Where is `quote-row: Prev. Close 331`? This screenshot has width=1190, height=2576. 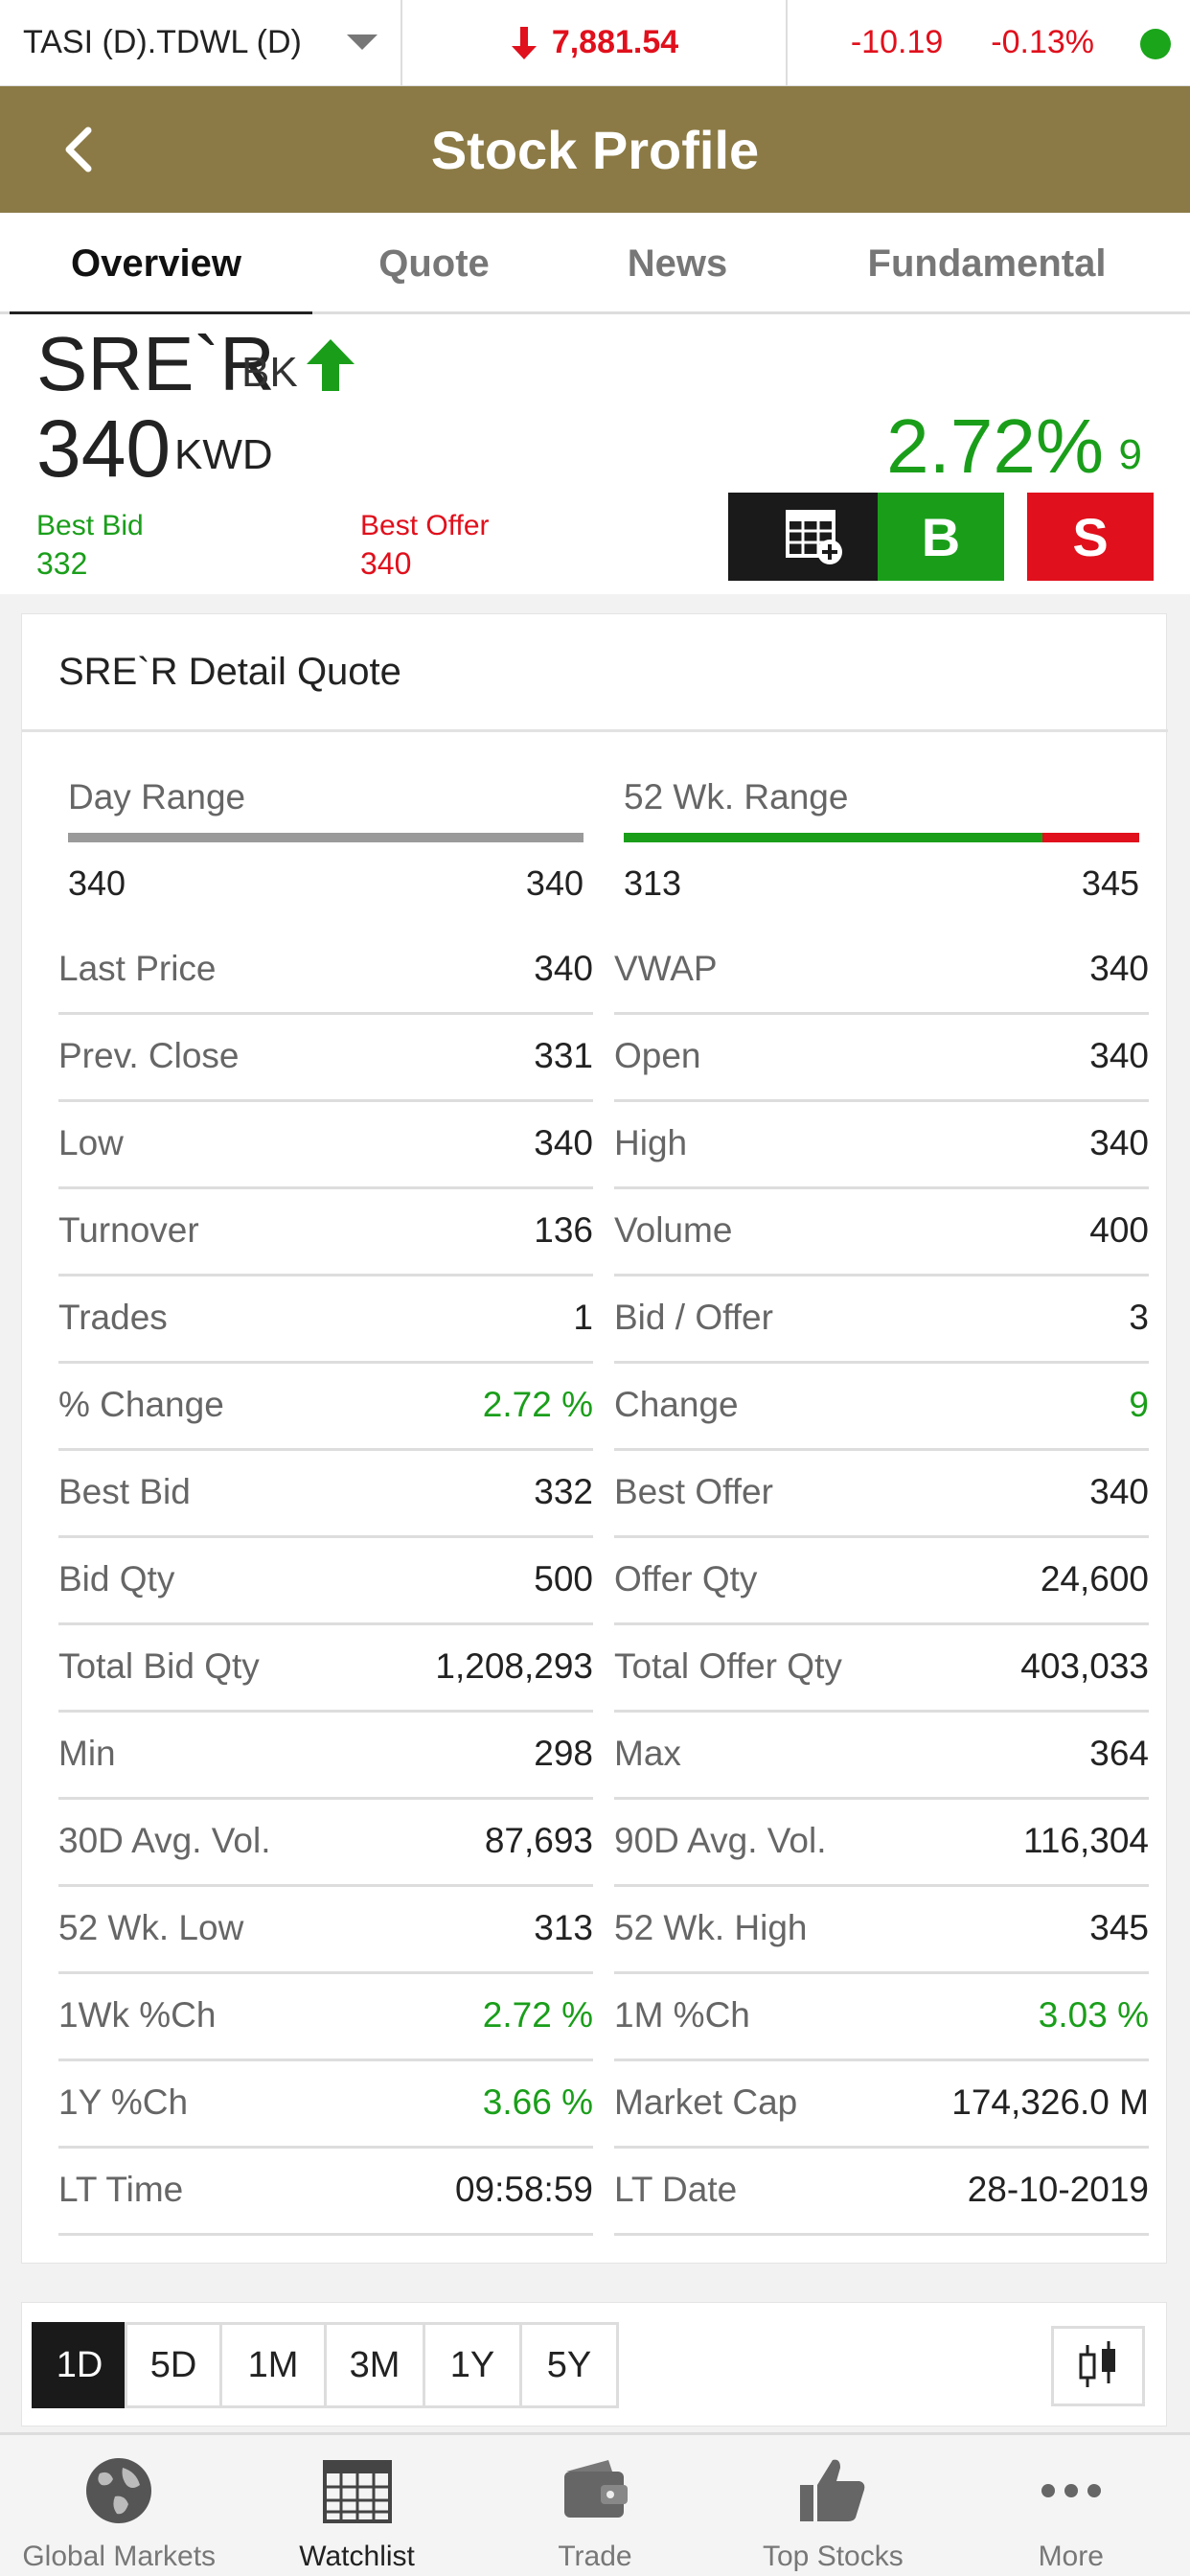
quote-row: Prev. Close 331 is located at coordinates (326, 1058).